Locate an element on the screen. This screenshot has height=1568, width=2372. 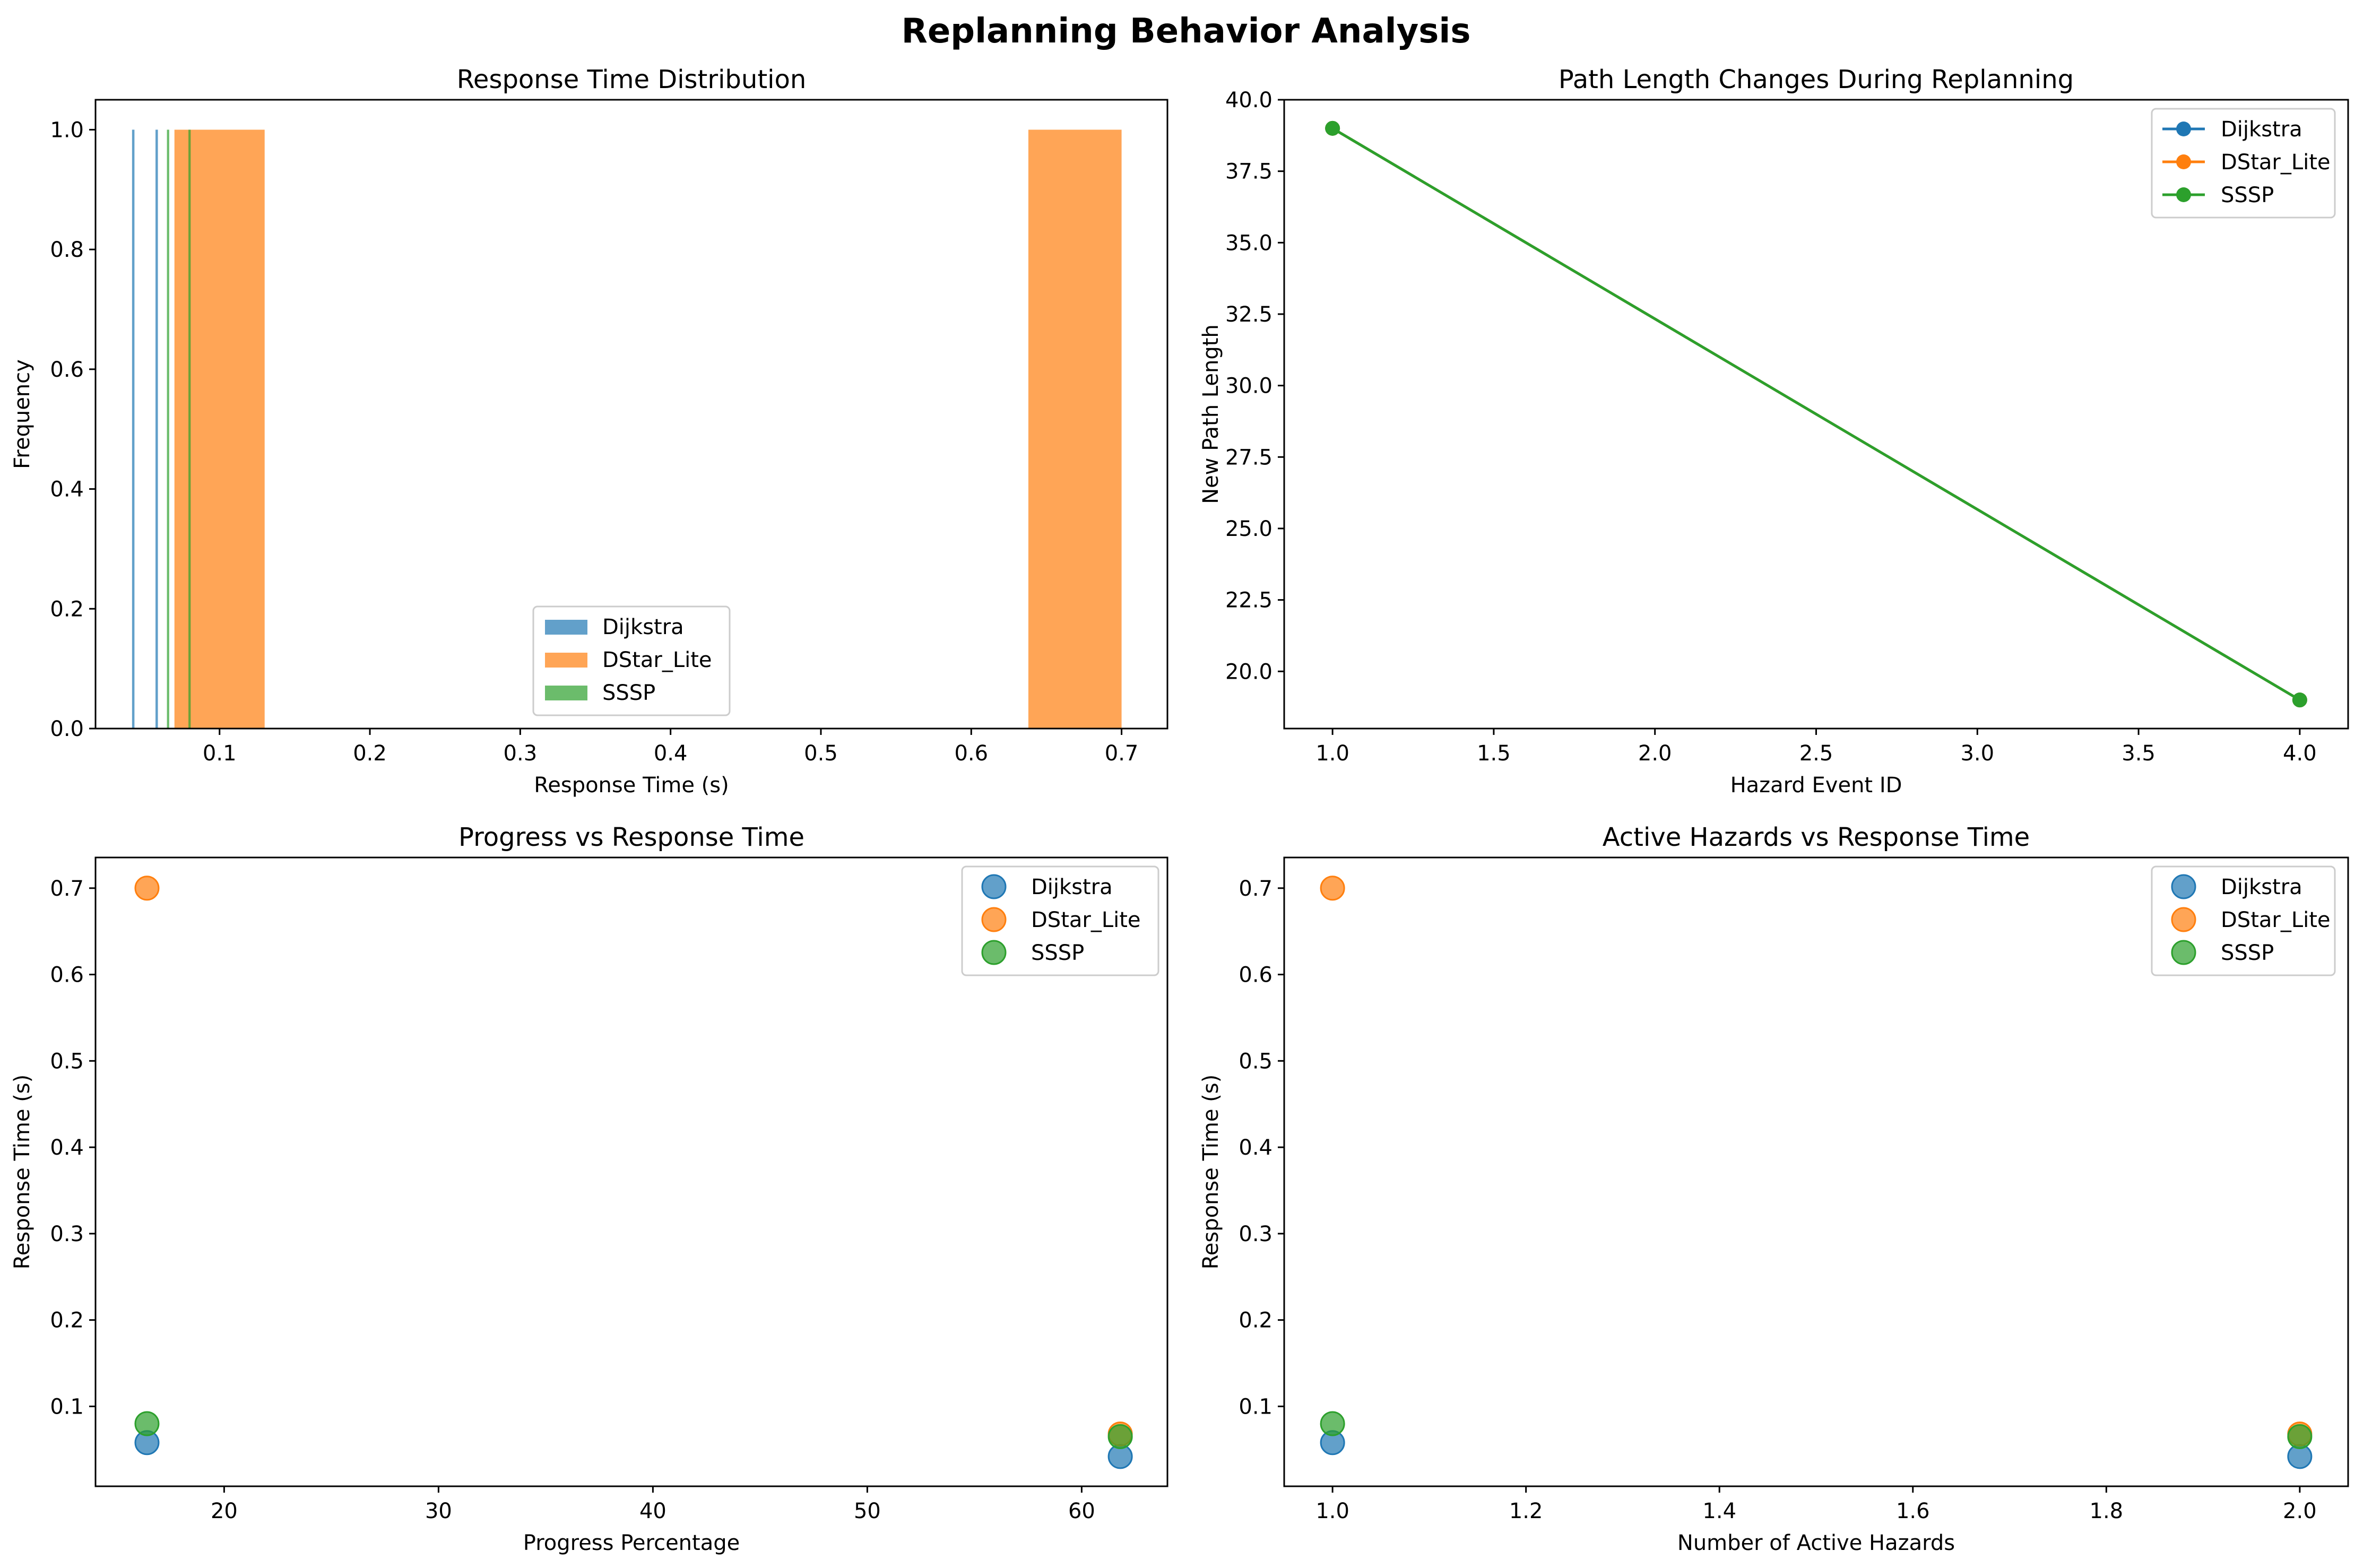
y-tick-label: 25.0 is located at coordinates (1248, 529).